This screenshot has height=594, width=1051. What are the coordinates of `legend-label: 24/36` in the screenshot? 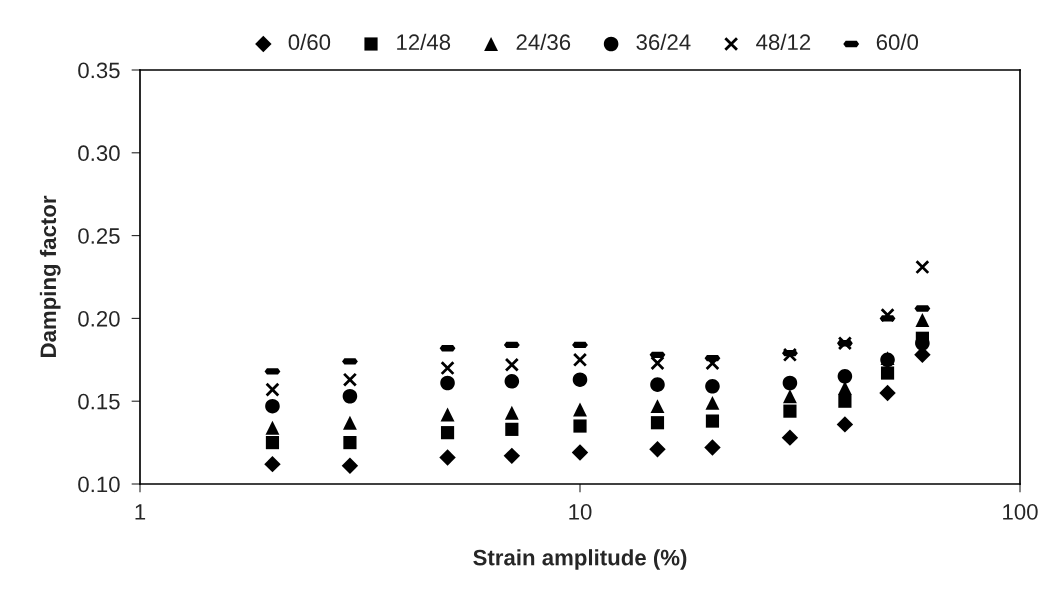 It's located at (543, 42).